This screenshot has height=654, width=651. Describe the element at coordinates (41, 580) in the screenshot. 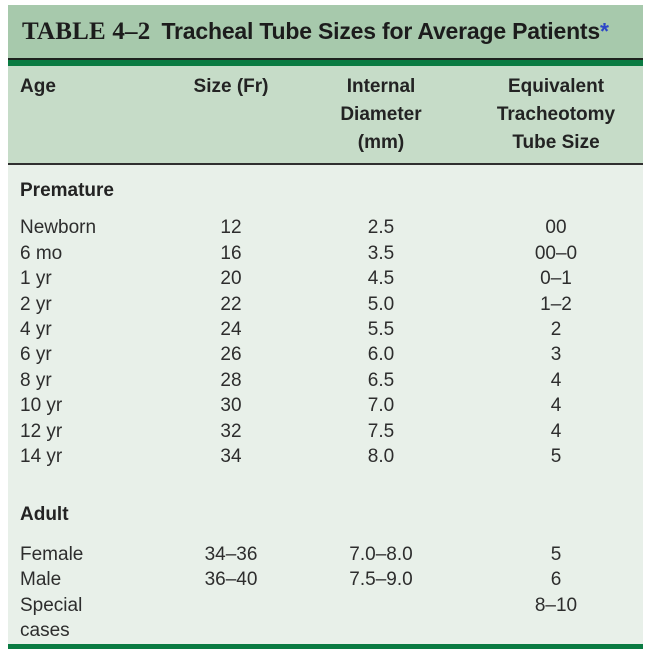

I see `cell-age: Male` at that location.